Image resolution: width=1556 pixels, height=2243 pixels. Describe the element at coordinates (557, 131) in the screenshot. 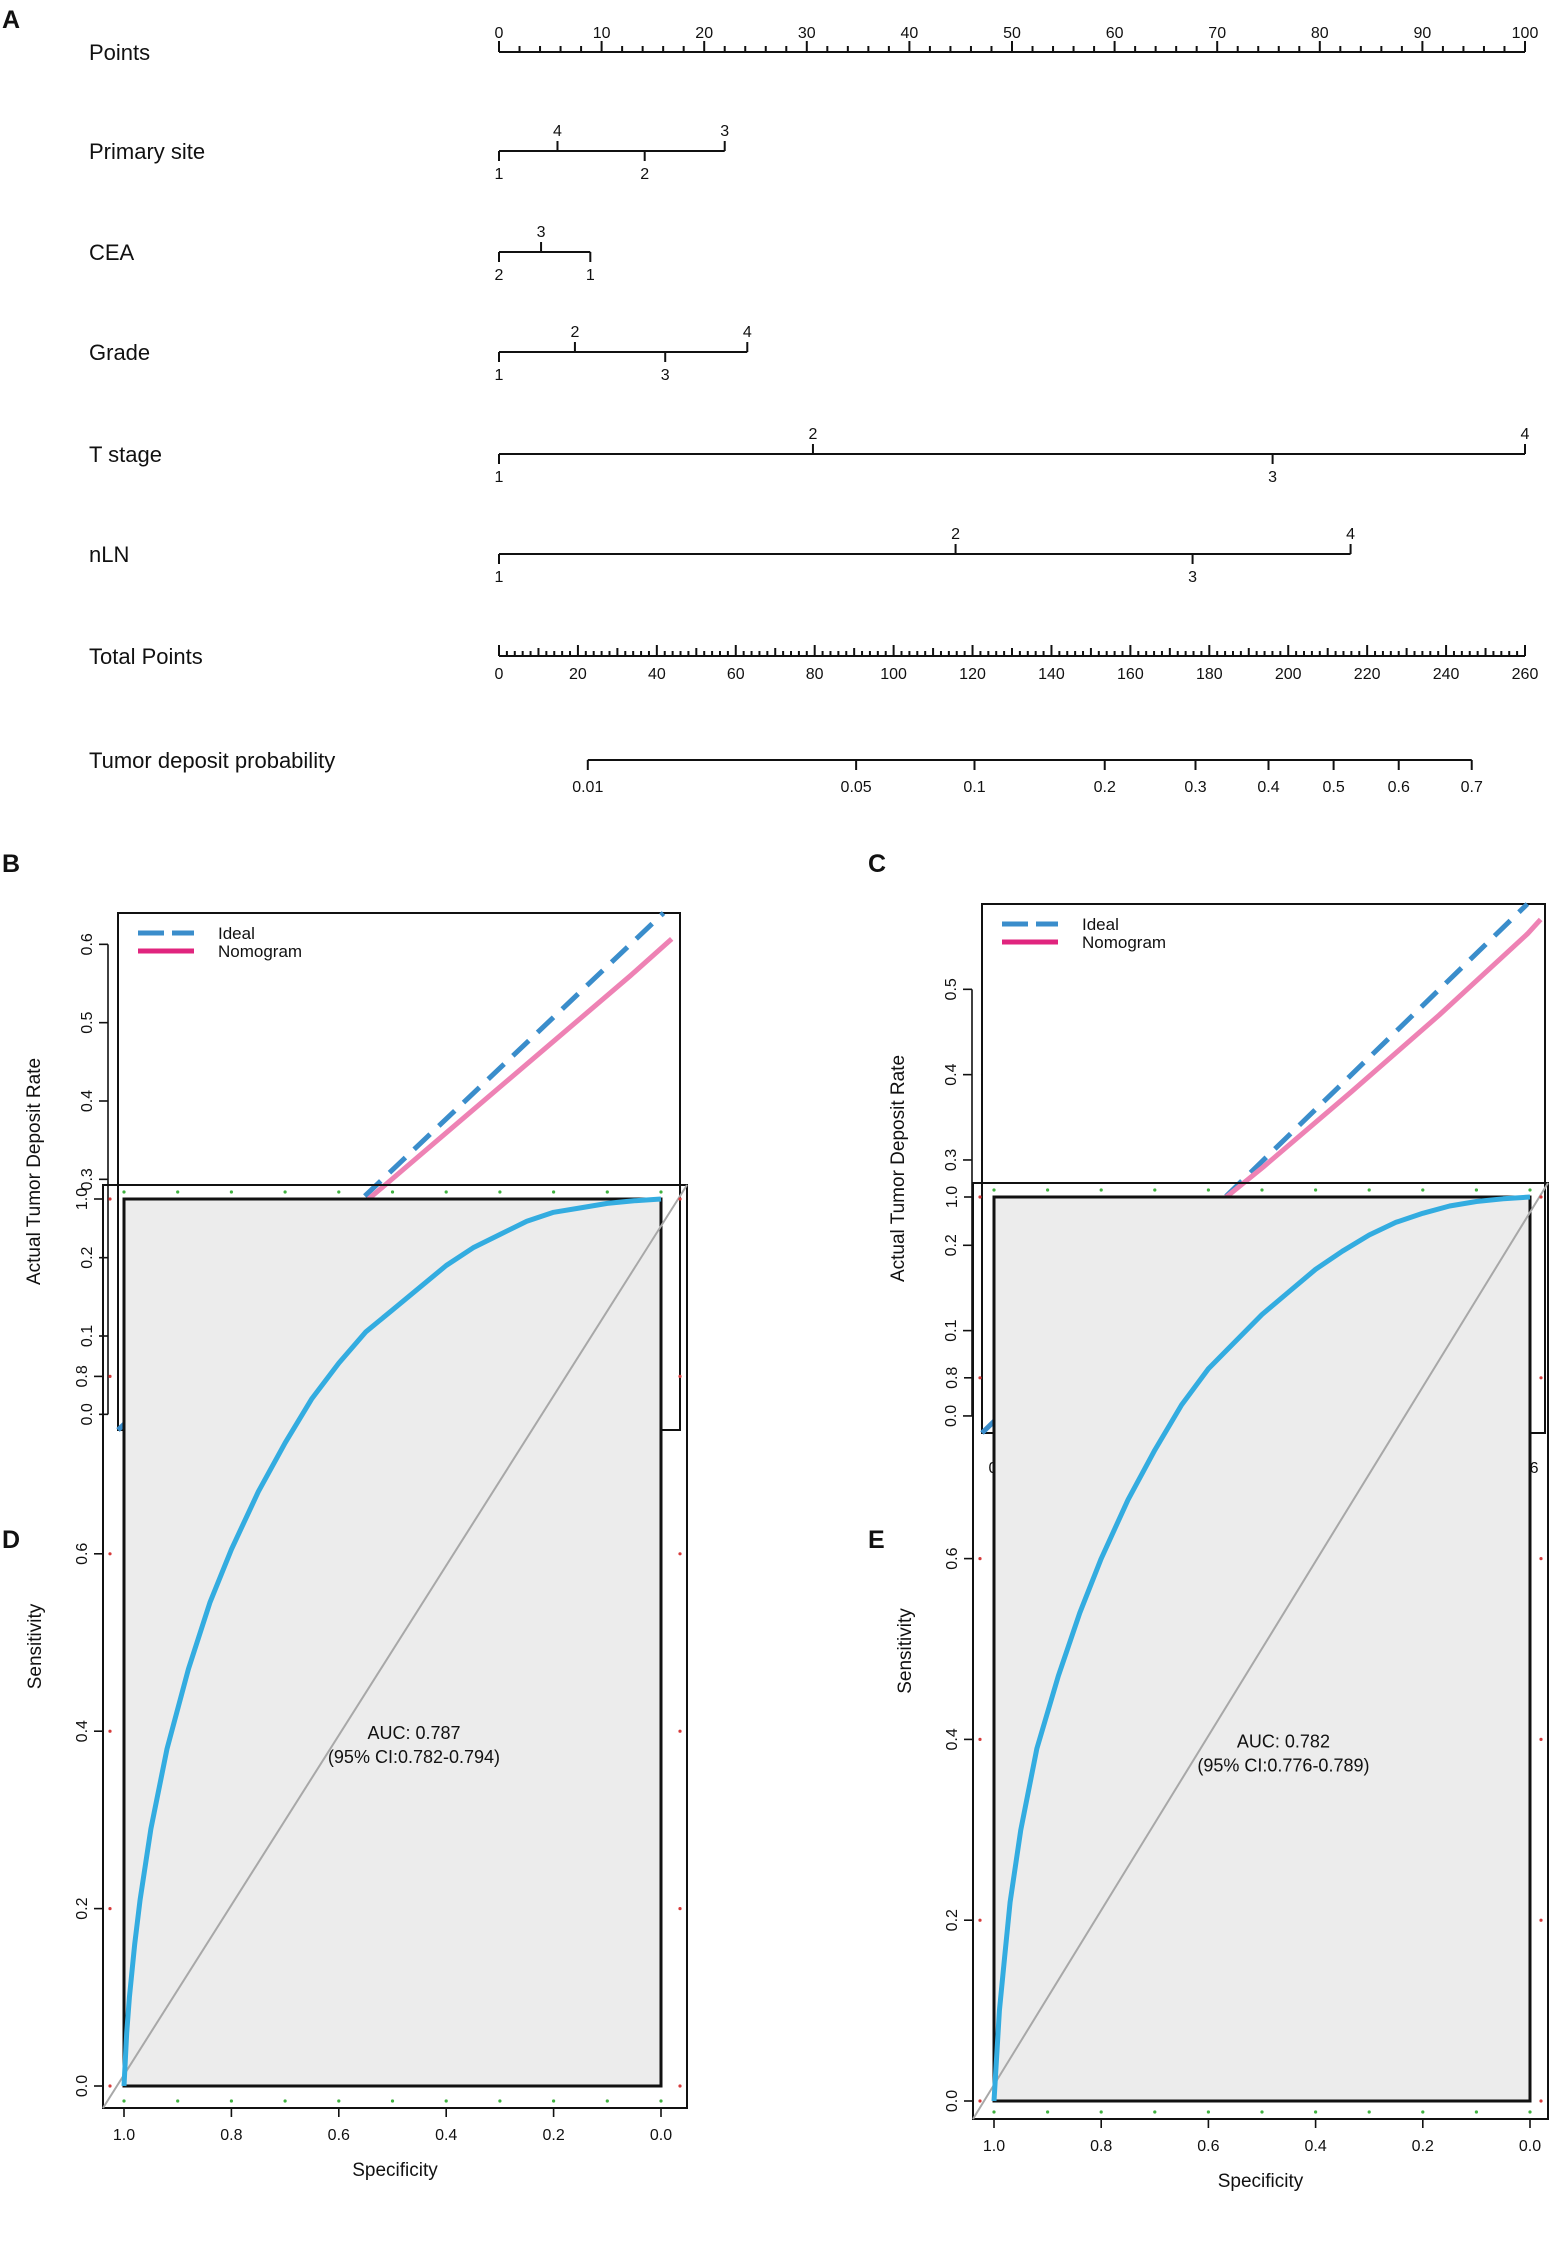

I see `primary-site-level-label: 4` at that location.